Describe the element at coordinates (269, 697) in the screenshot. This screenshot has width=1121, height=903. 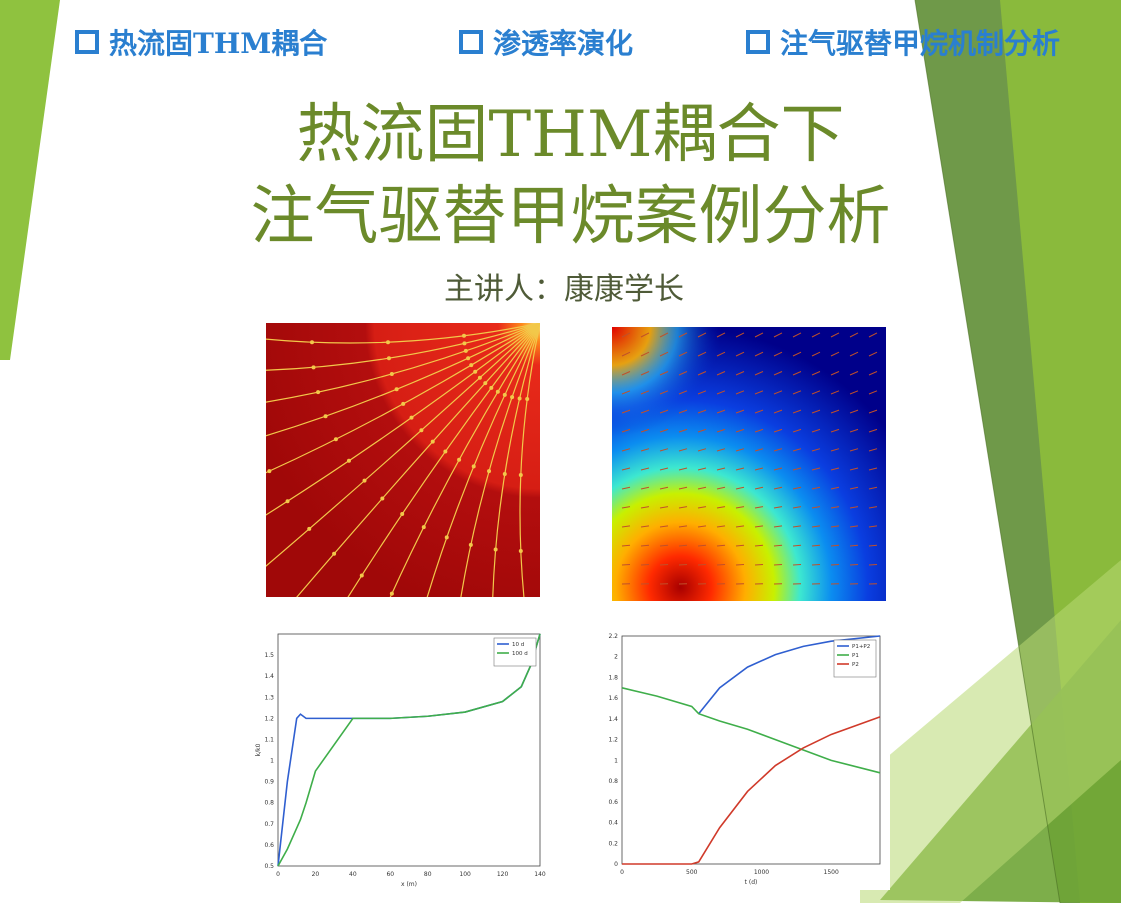
I see `y-tick-label: 1.3` at that location.